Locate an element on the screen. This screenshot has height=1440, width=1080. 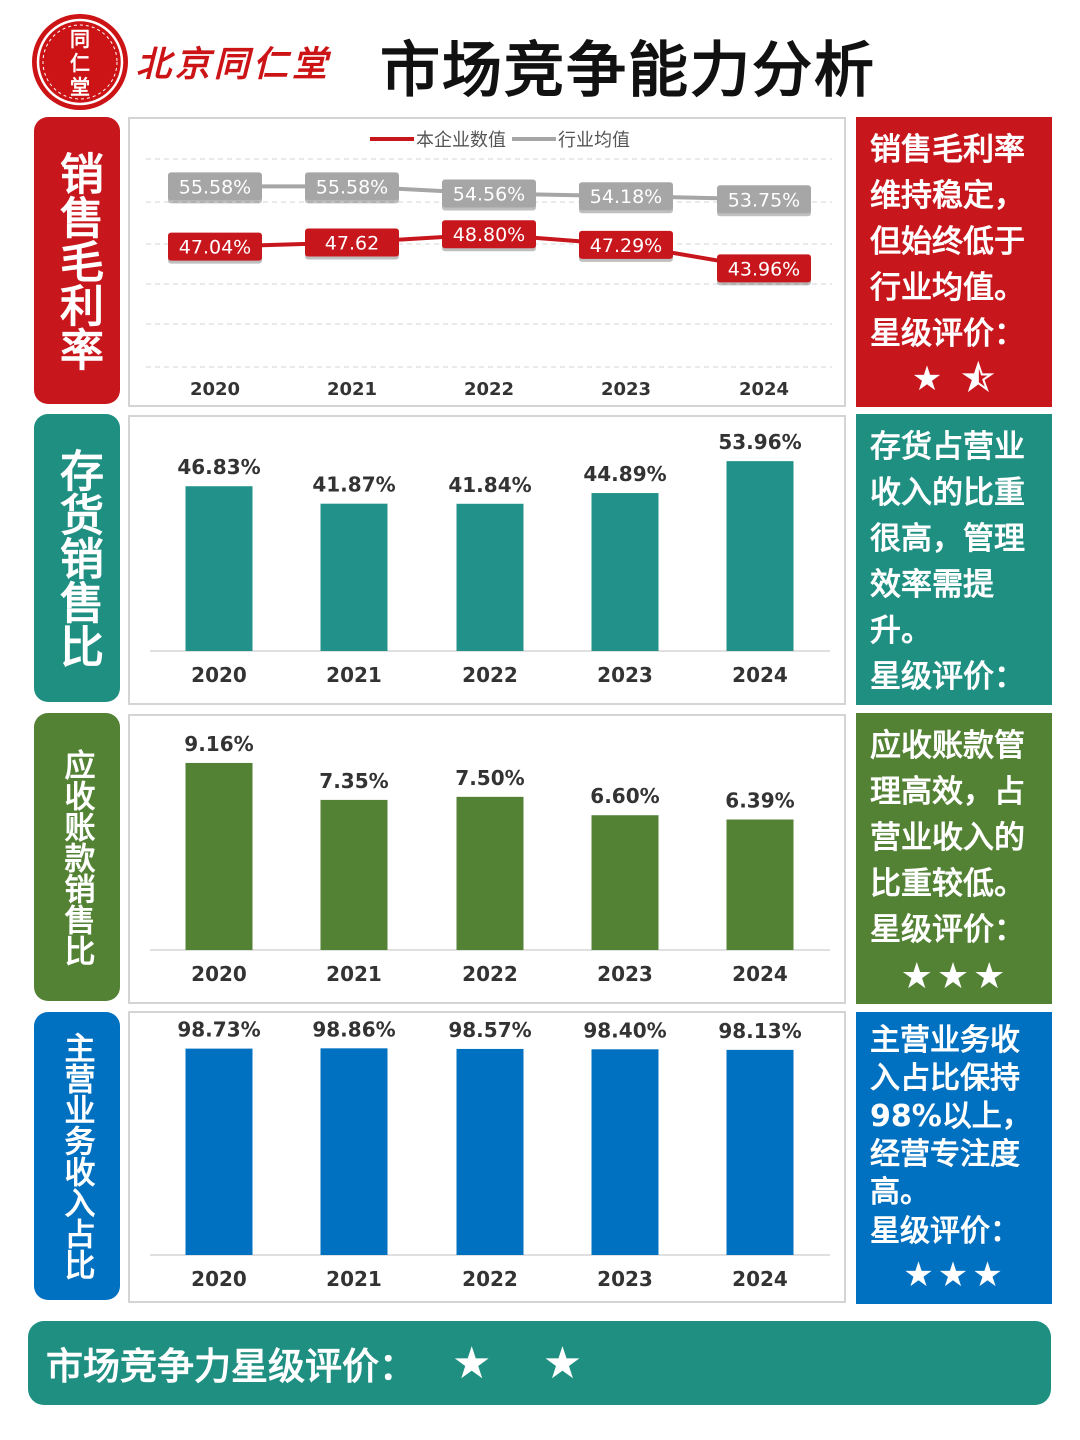
data-label-0-0: 47.04% is located at coordinates (215, 248).